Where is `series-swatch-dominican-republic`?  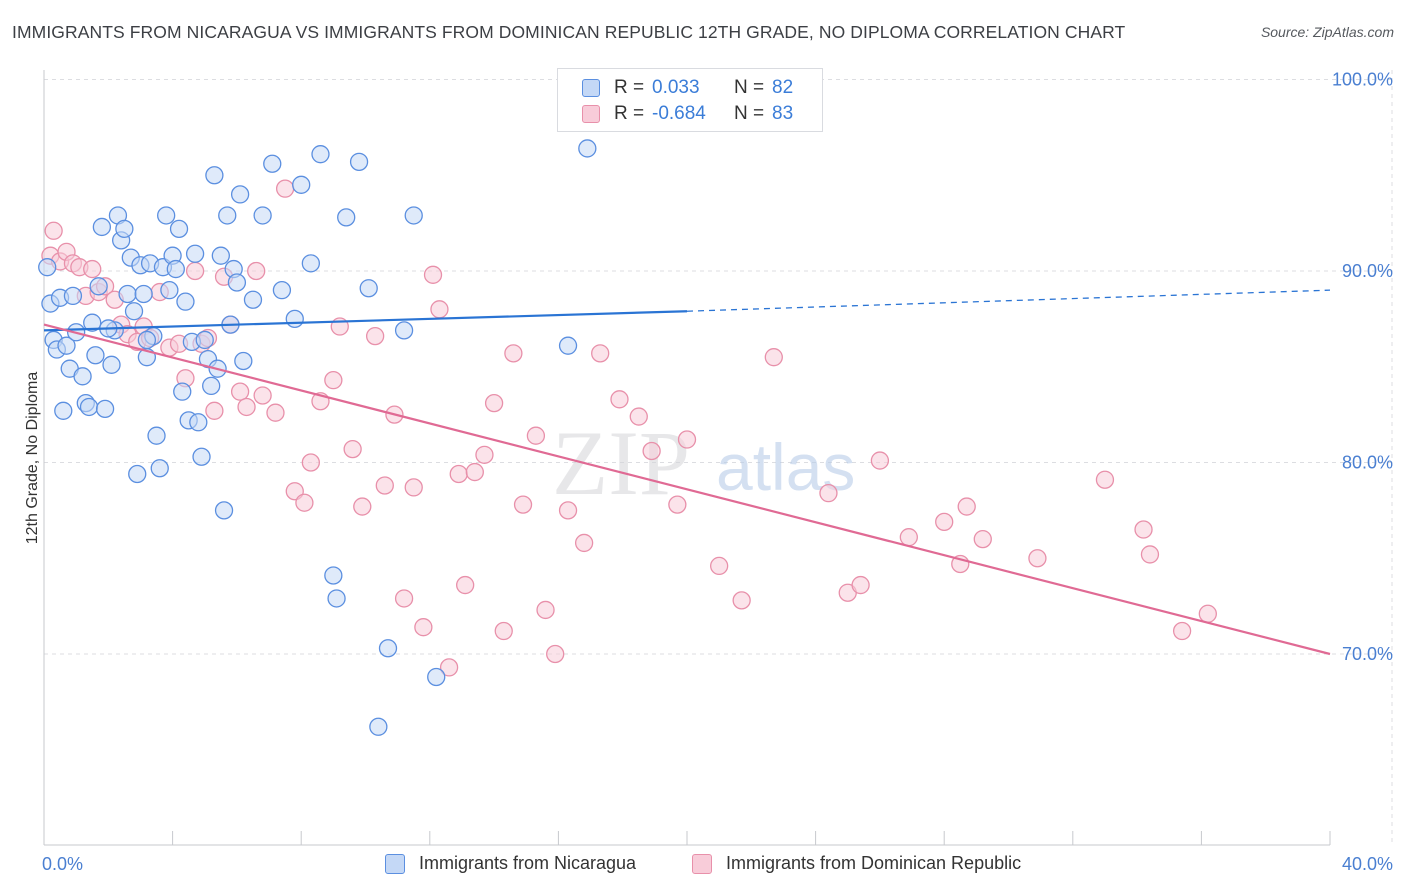
series-swatch-dominican-republic is located at coordinates (702, 864).